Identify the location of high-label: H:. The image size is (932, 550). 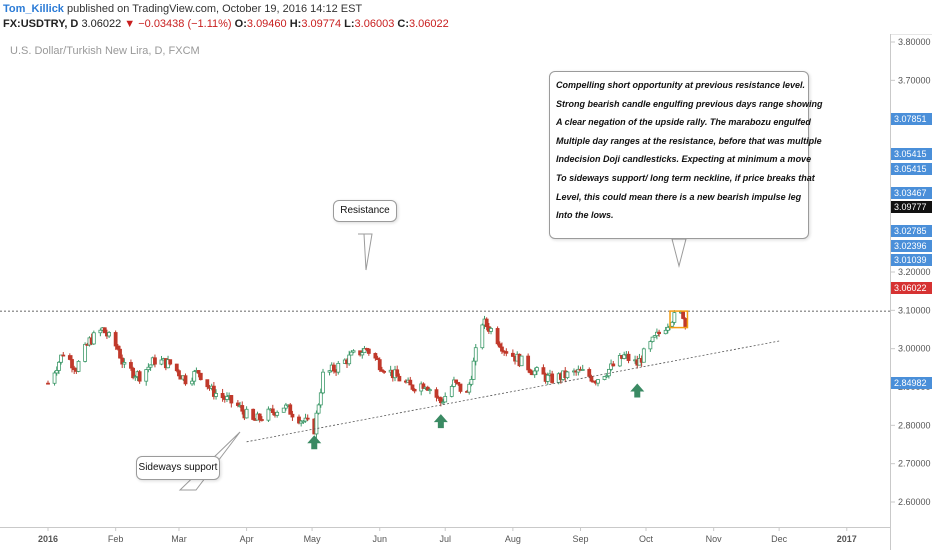
(295, 24).